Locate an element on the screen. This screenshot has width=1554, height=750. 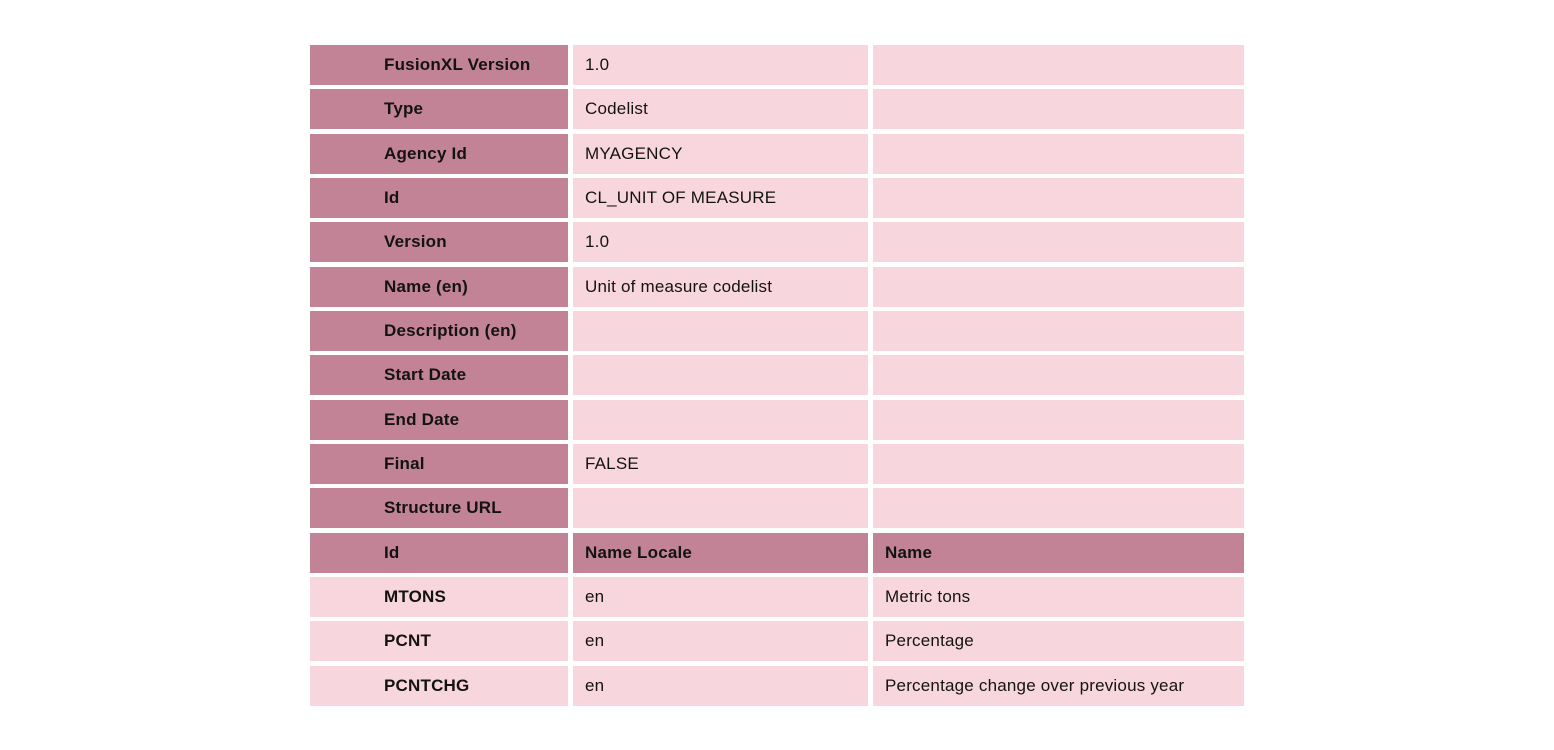
codes-header-name-cell: Name is located at coordinates (1058, 552).